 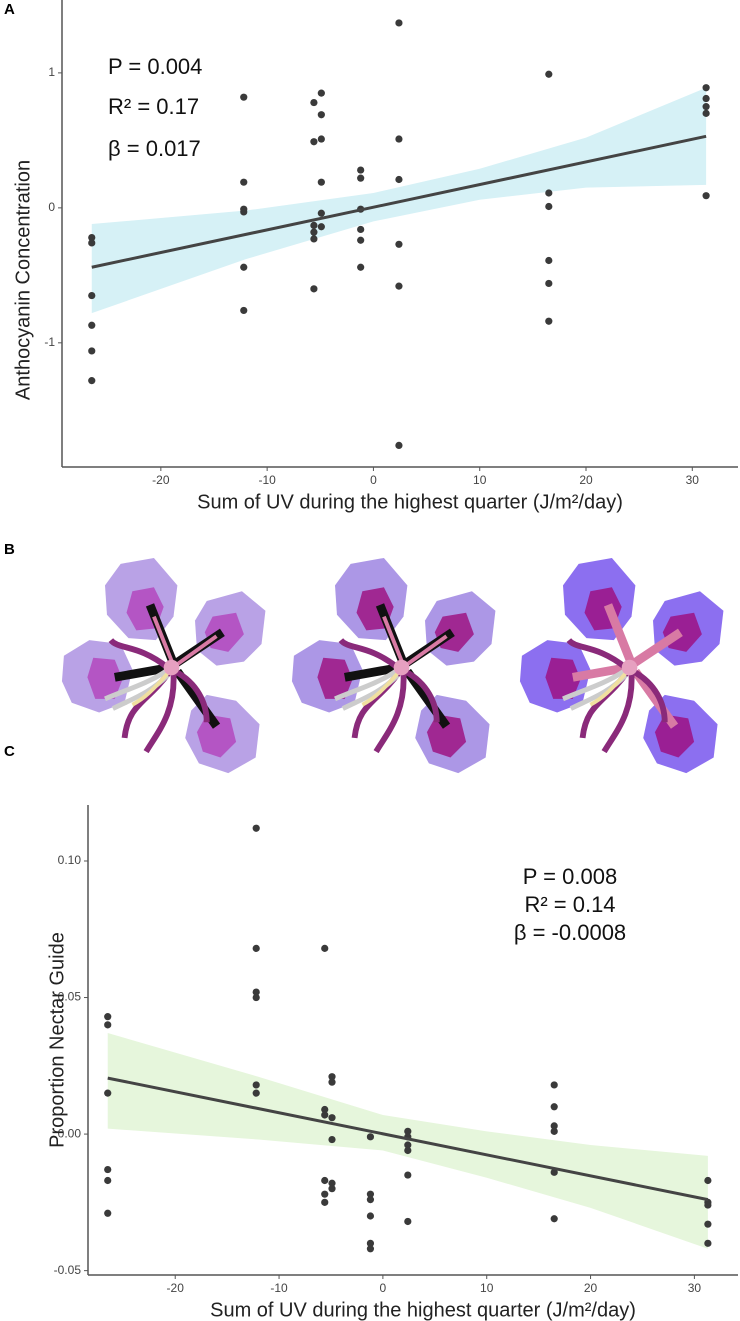 I want to click on stat-annotation: R² = 0.14, so click(x=569, y=904).